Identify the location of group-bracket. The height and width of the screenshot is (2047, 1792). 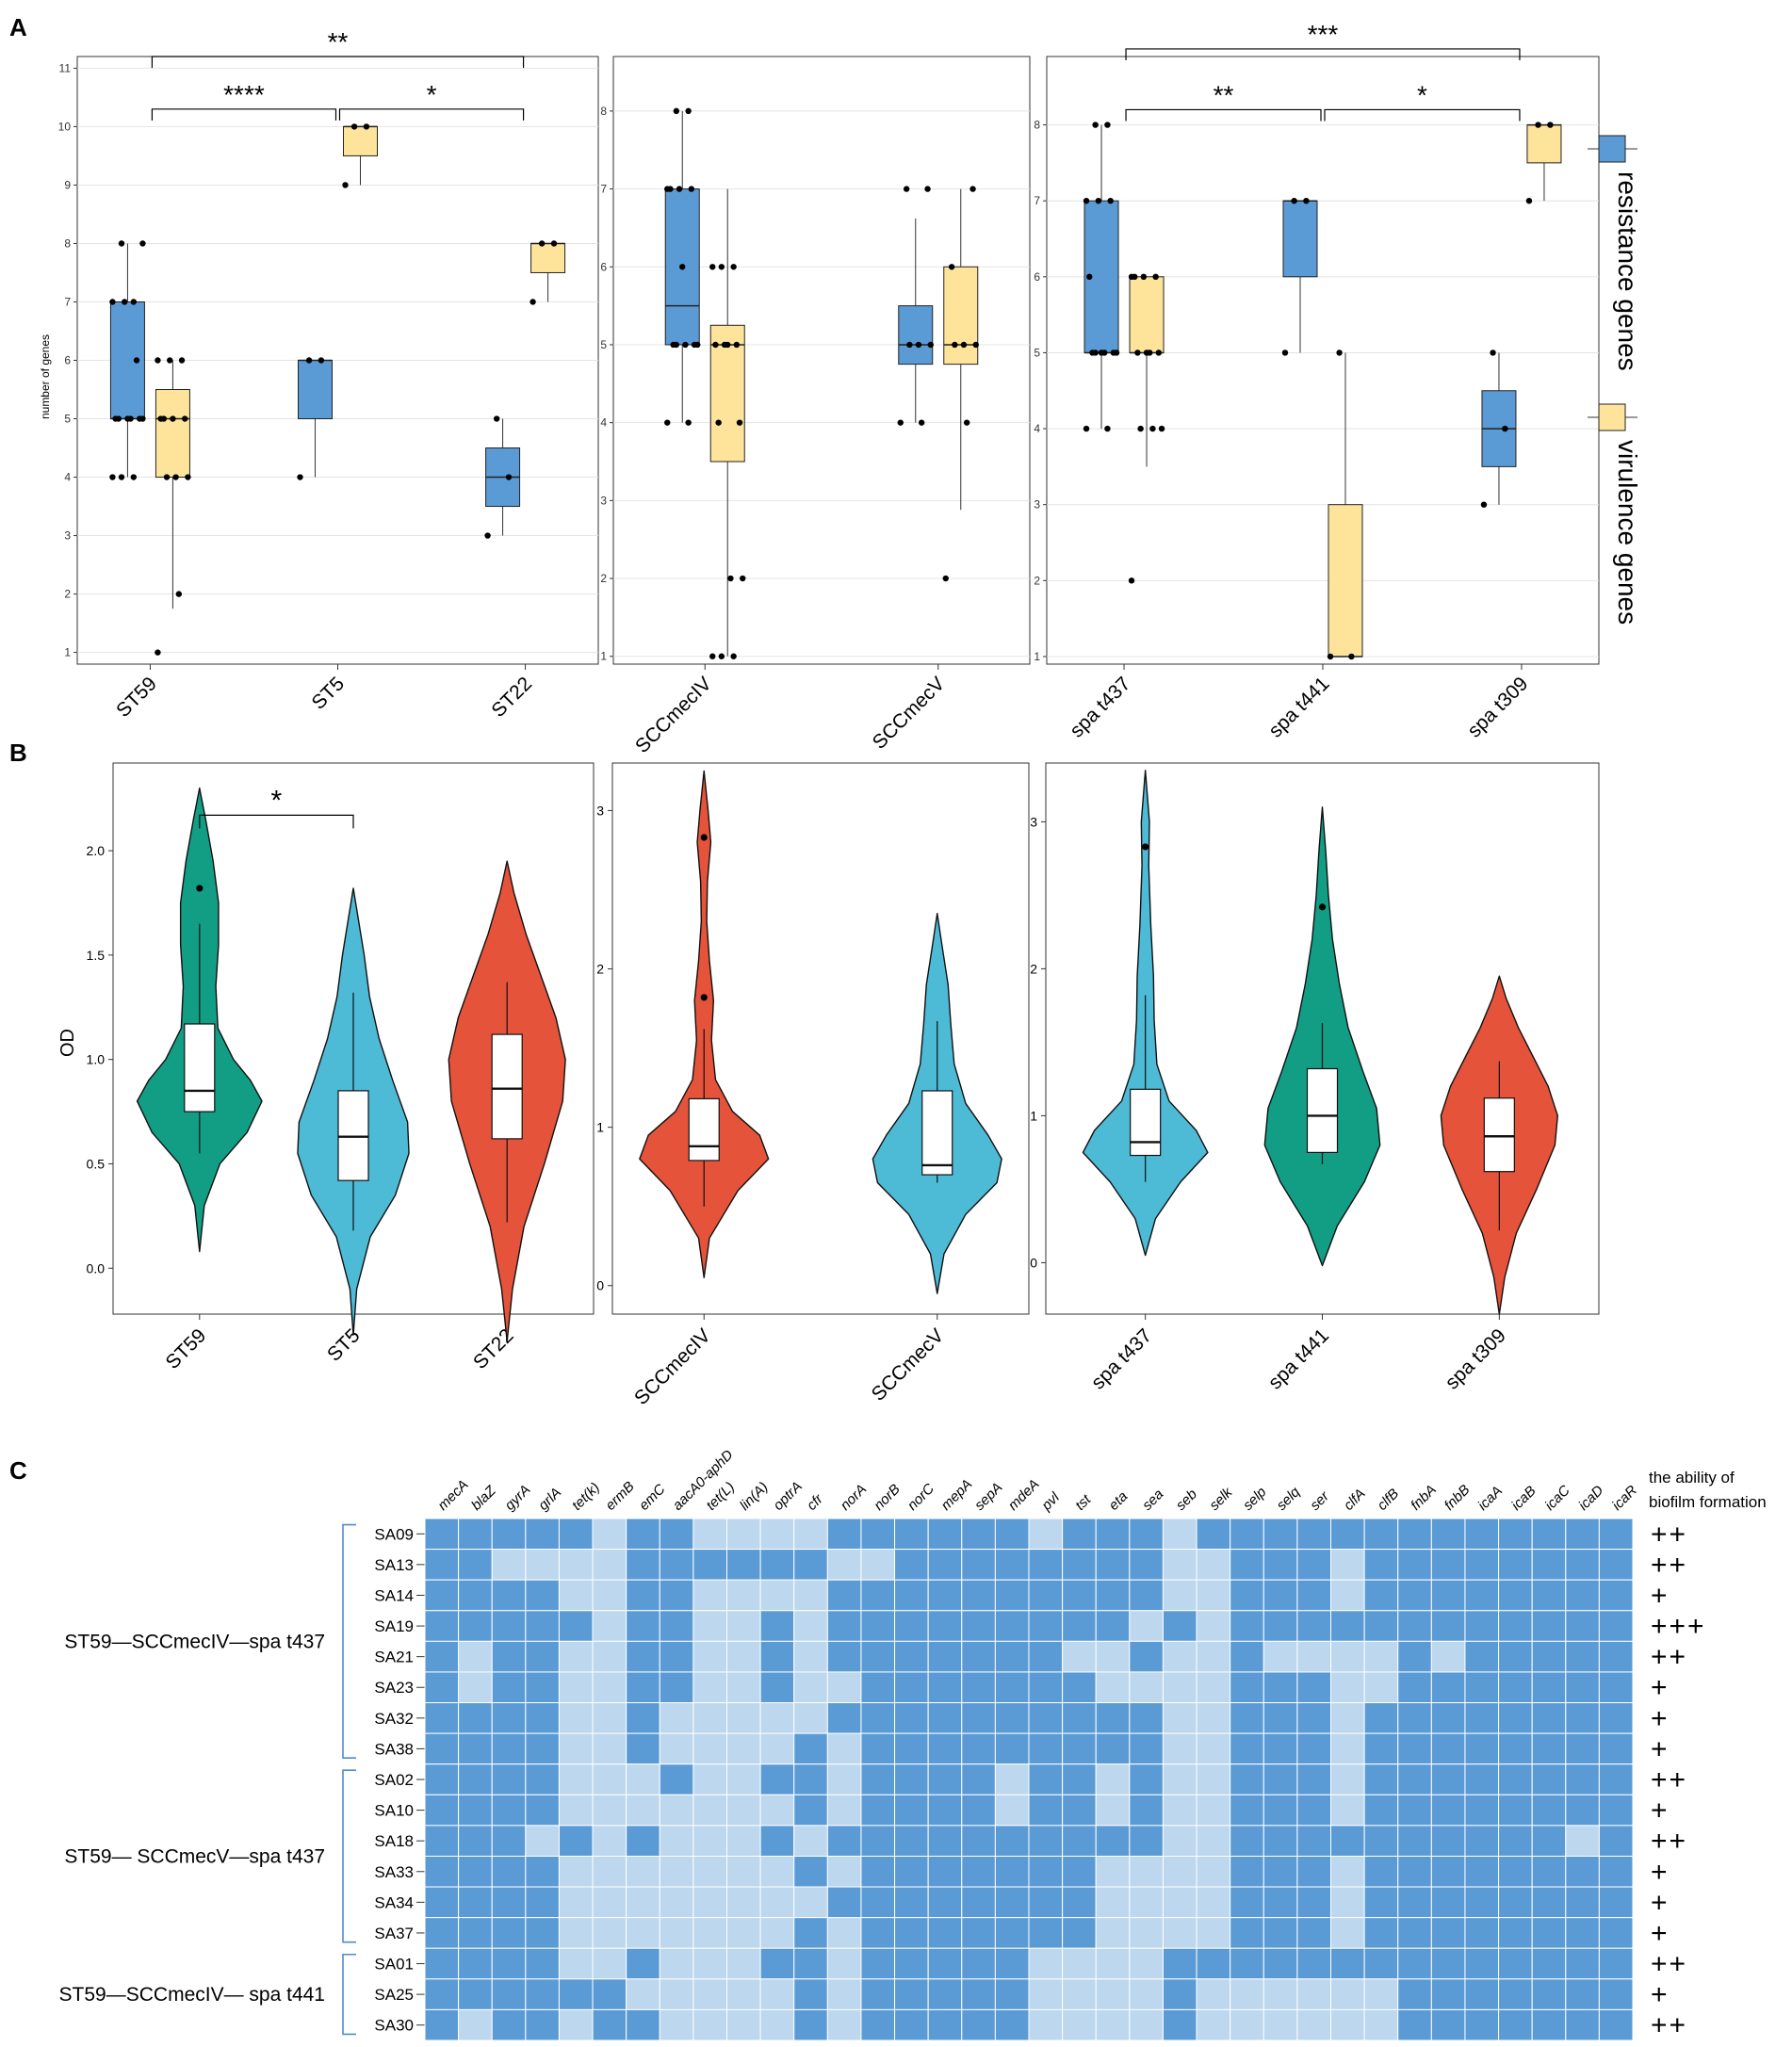
(349, 1856).